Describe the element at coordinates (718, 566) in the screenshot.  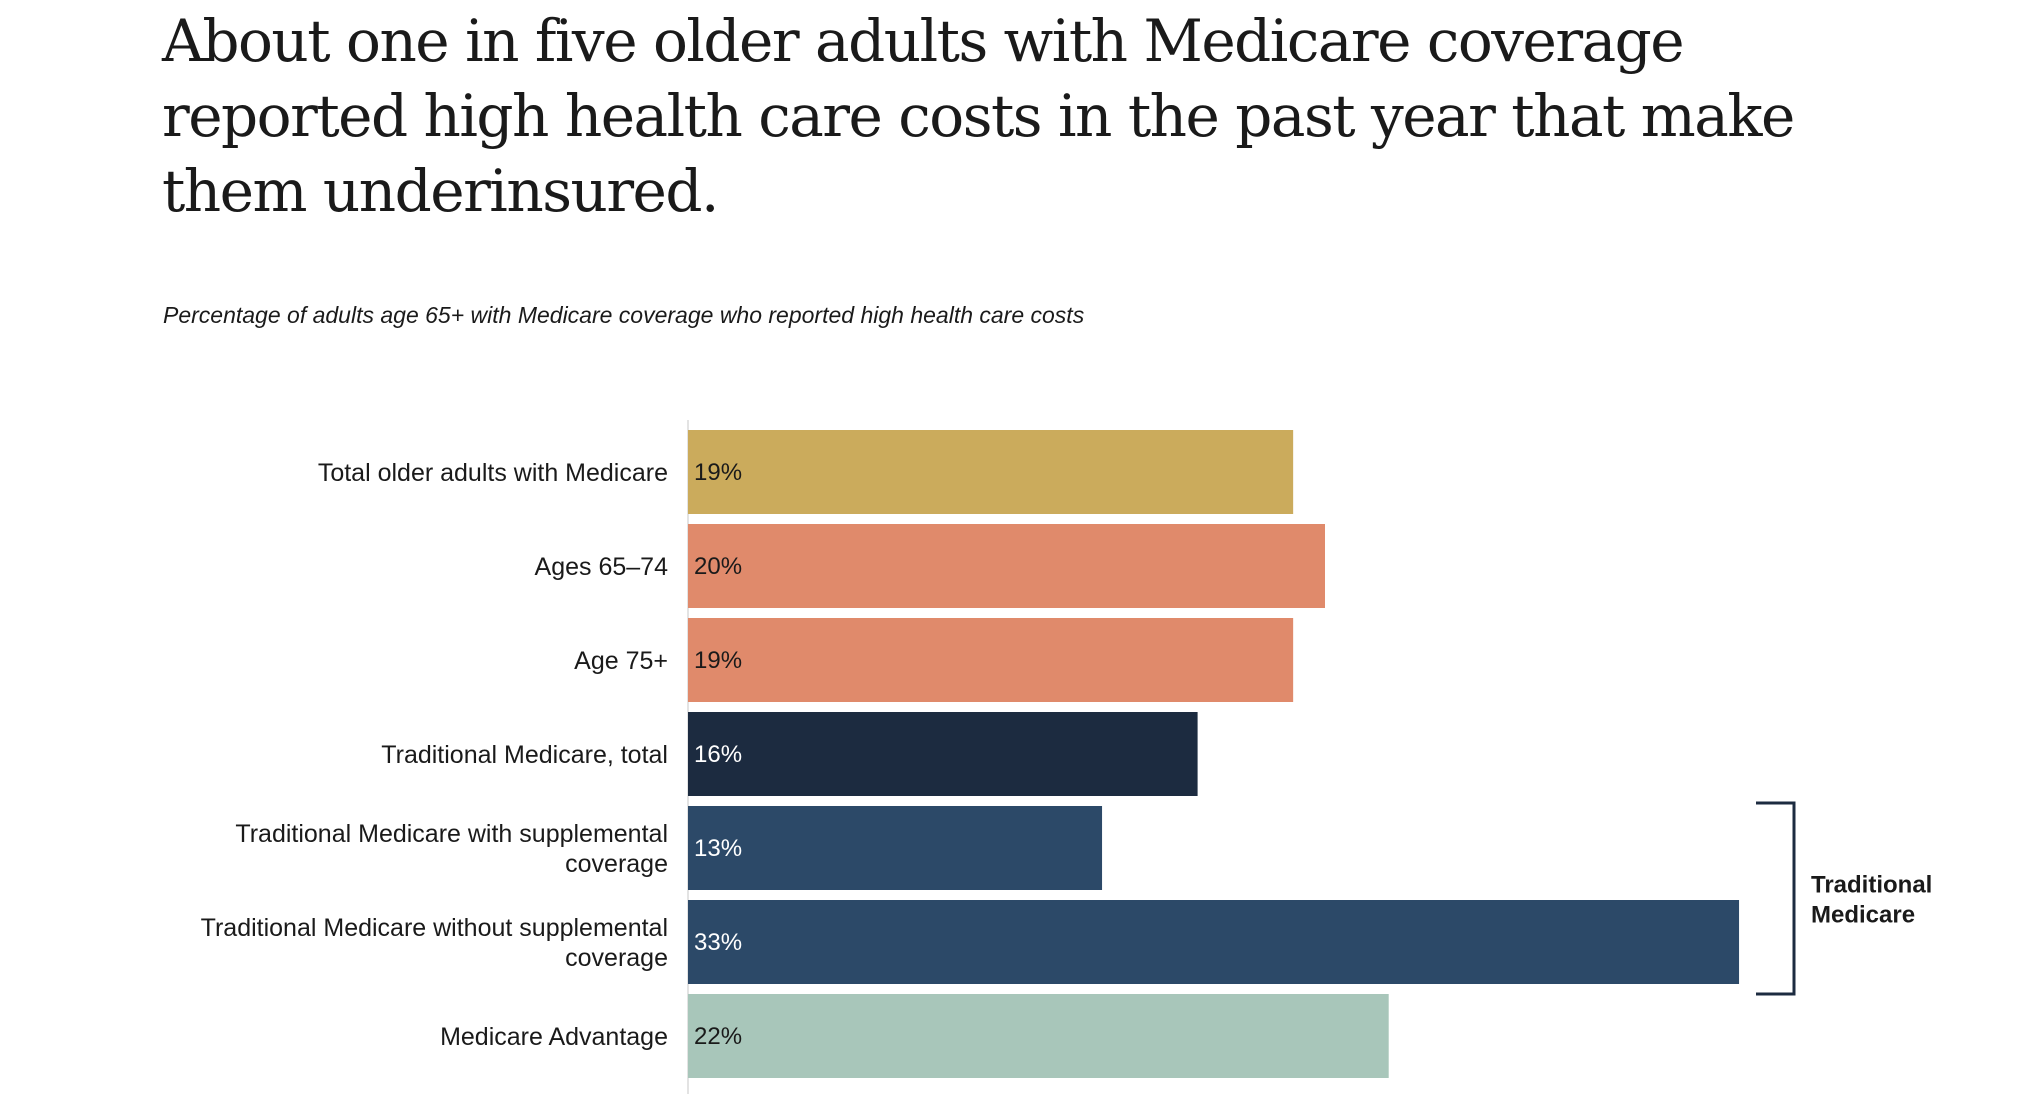
I see `value-label: 20%` at that location.